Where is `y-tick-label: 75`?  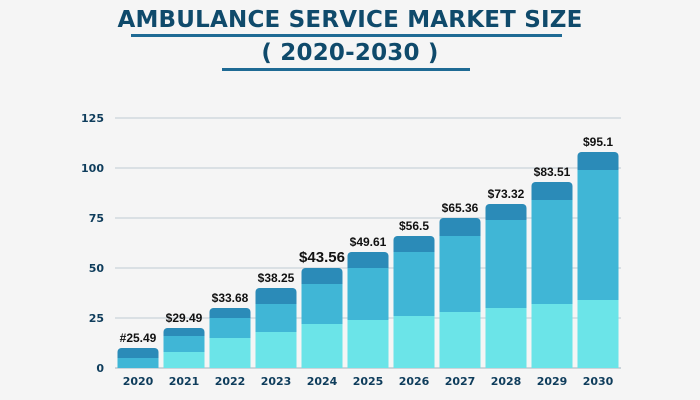 y-tick-label: 75 is located at coordinates (96, 218).